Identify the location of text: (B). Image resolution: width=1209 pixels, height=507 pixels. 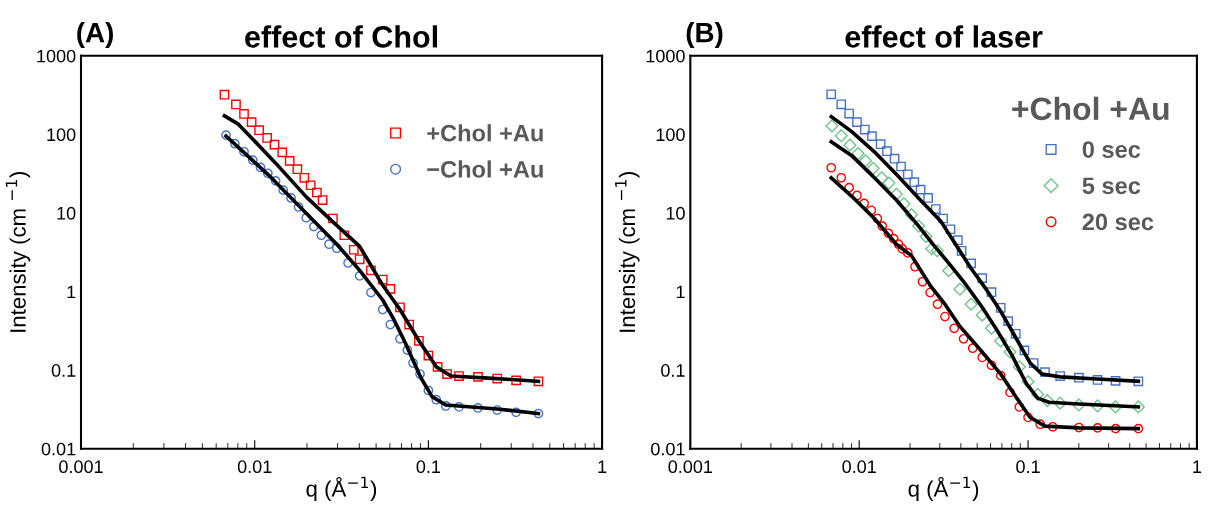
(704, 35).